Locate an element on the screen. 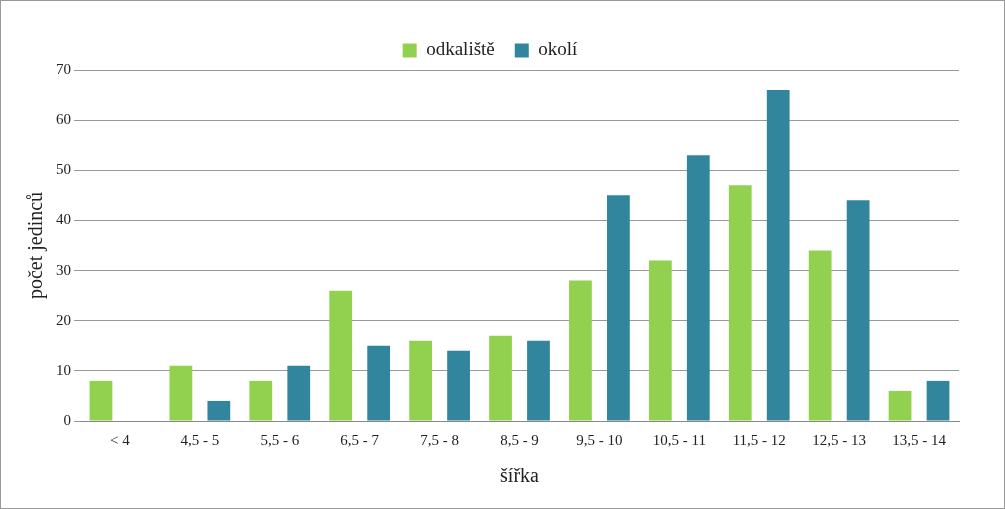  y-tick-label: 50 is located at coordinates (63, 169).